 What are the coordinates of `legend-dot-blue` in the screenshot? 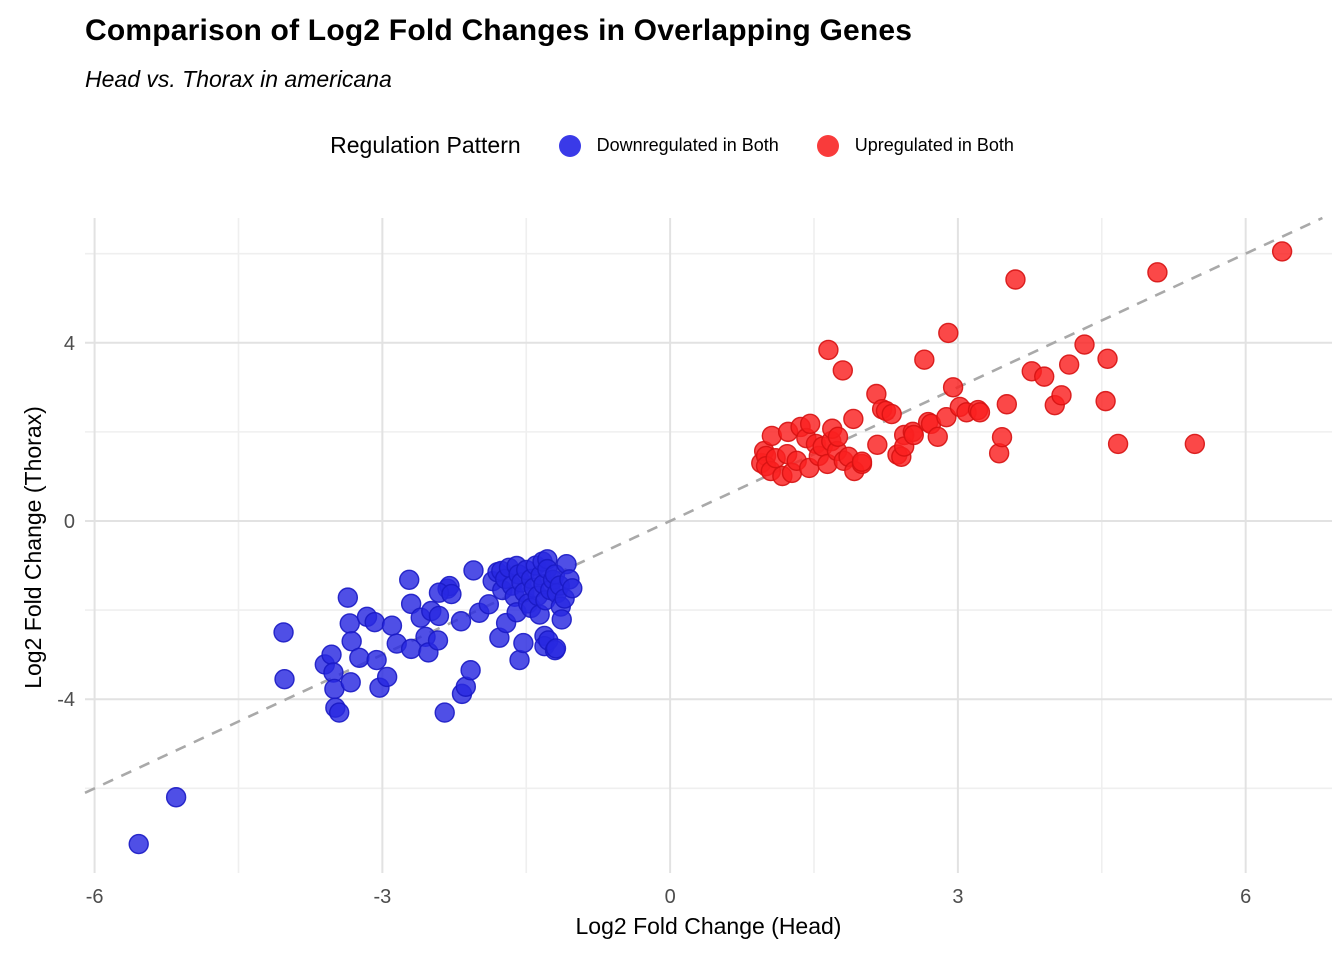 It's located at (569, 145).